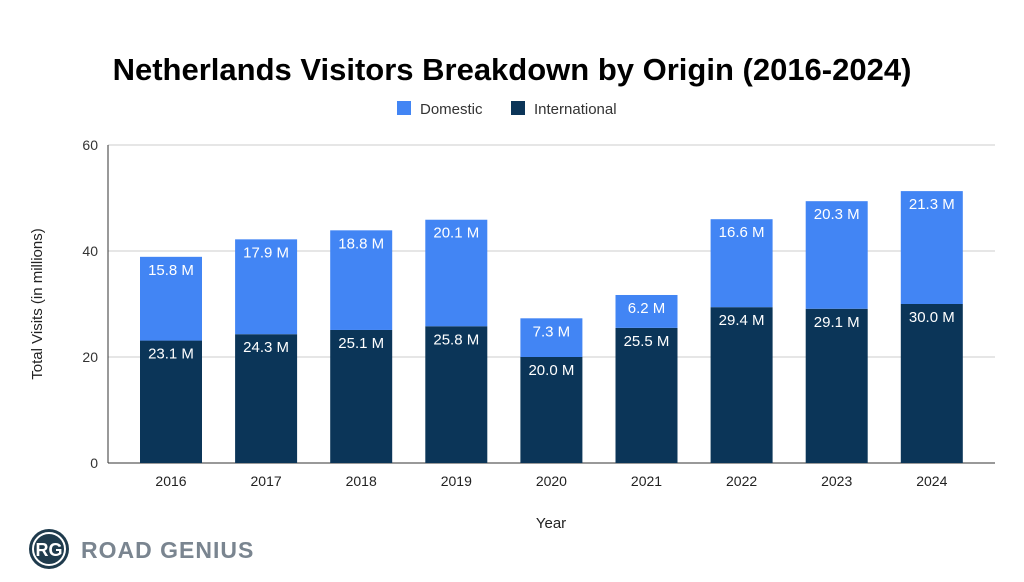  Describe the element at coordinates (932, 317) in the screenshot. I see `data-label-international: 30.0 M` at that location.